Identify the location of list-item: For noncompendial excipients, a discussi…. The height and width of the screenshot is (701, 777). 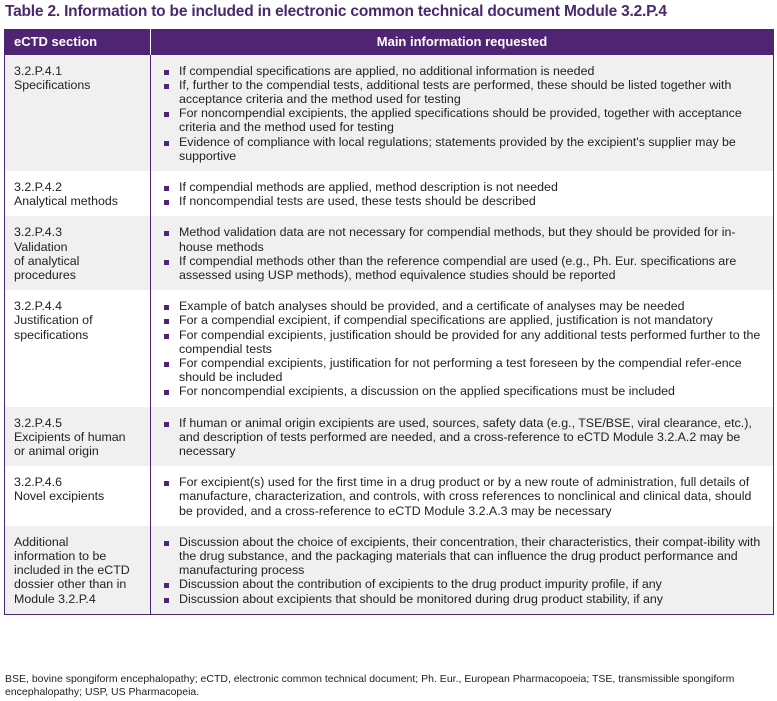
(462, 391).